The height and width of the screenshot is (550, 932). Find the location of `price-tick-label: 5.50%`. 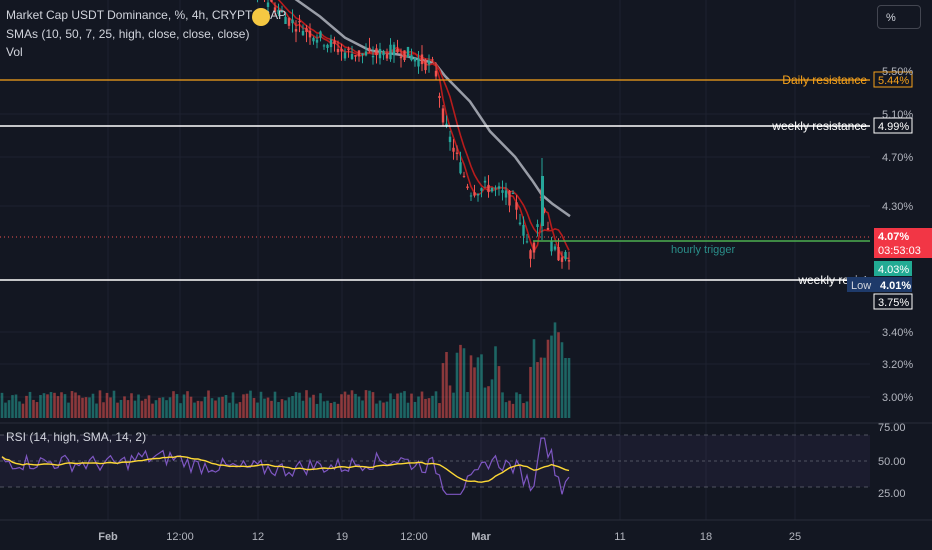

price-tick-label: 5.50% is located at coordinates (897, 72).